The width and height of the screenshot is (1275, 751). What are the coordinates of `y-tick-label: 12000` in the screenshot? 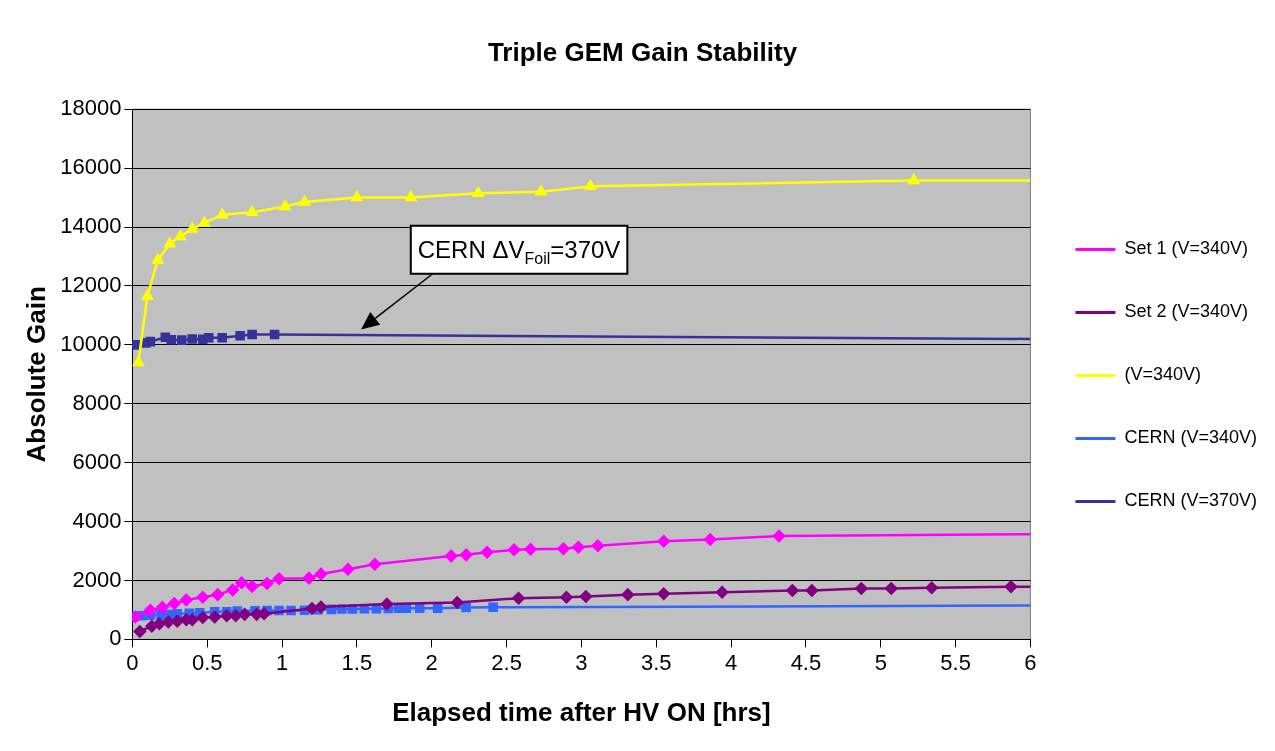 It's located at (91, 284).